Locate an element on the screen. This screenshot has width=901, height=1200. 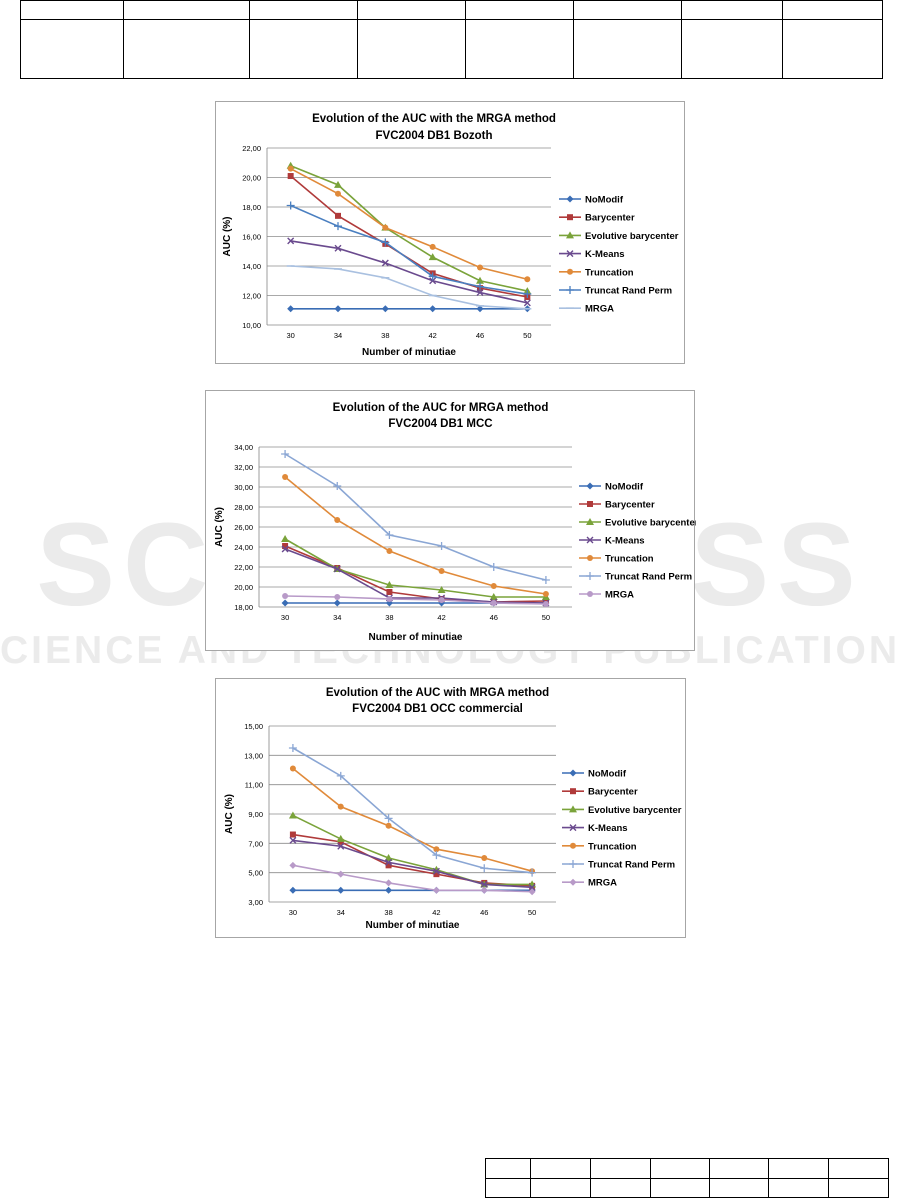
legend-item: Evolutive barycenter is located at coordinates (622, 810).